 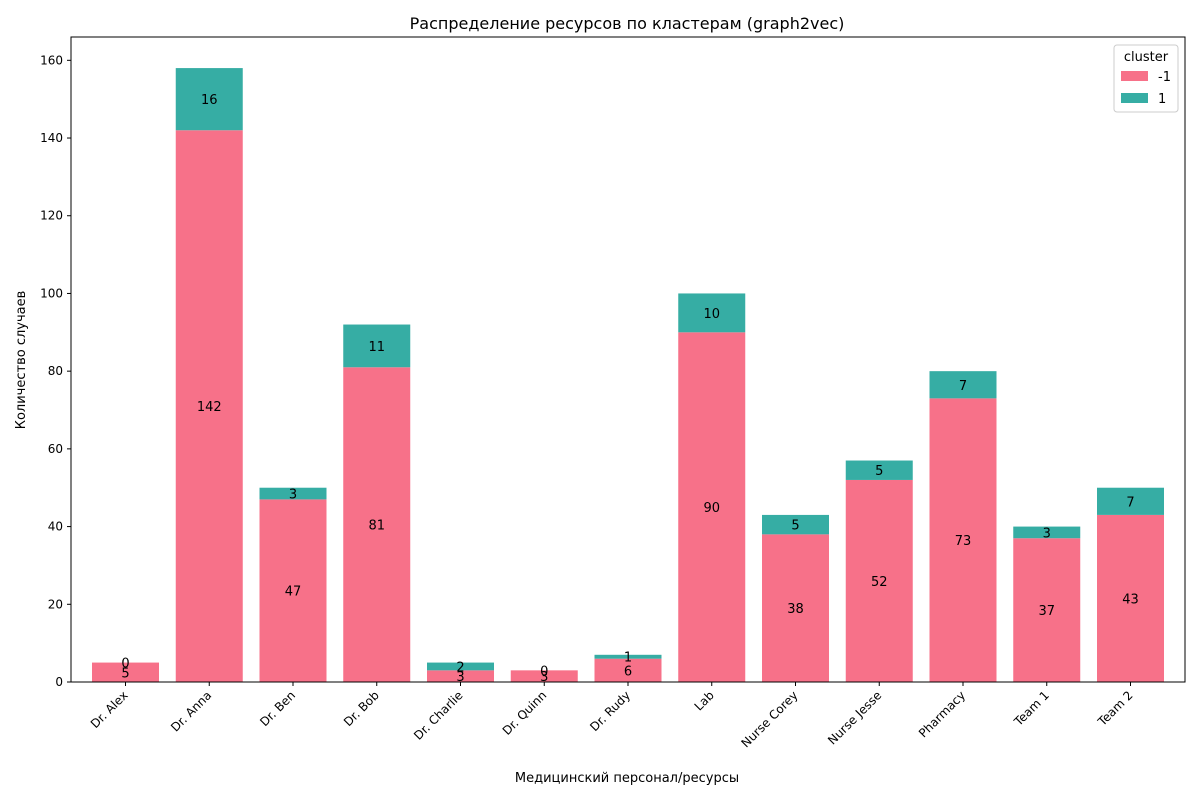 What do you see at coordinates (1164, 77) in the screenshot?
I see `legend-label-cluster-minus1: -1` at bounding box center [1164, 77].